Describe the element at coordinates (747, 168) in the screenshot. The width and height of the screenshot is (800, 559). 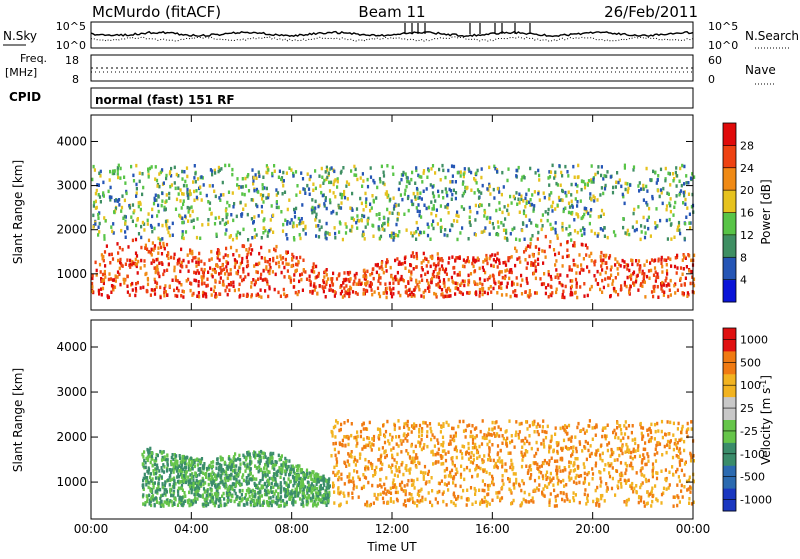
I see `colorbar-tick-label: 24` at that location.